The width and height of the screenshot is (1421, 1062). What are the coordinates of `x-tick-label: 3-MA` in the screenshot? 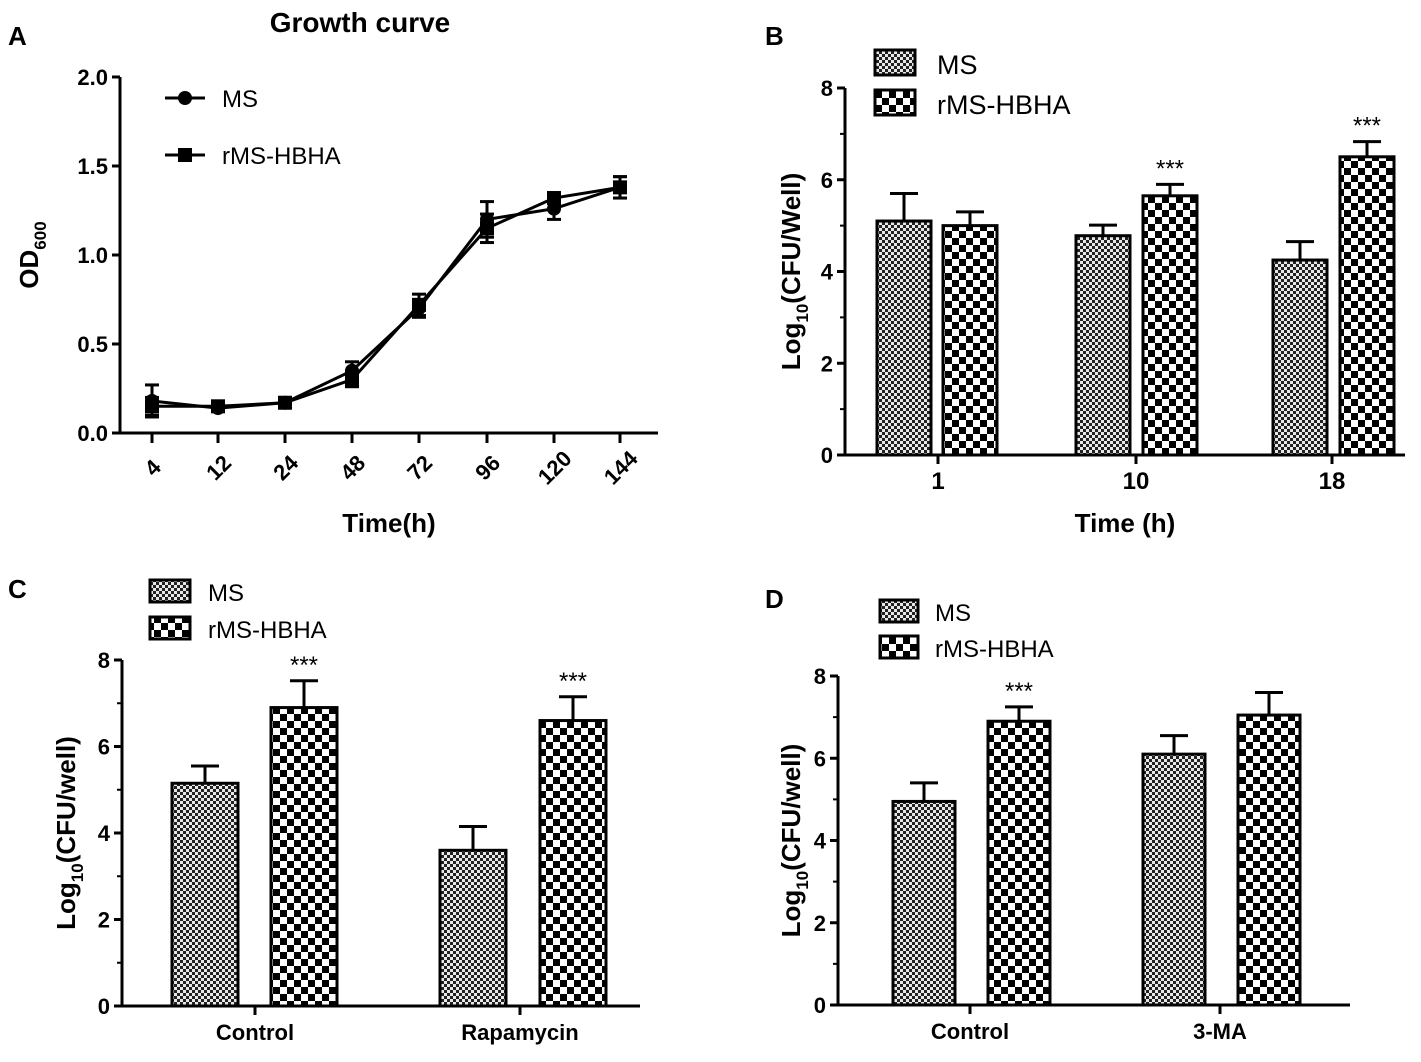 It's located at (1220, 1031).